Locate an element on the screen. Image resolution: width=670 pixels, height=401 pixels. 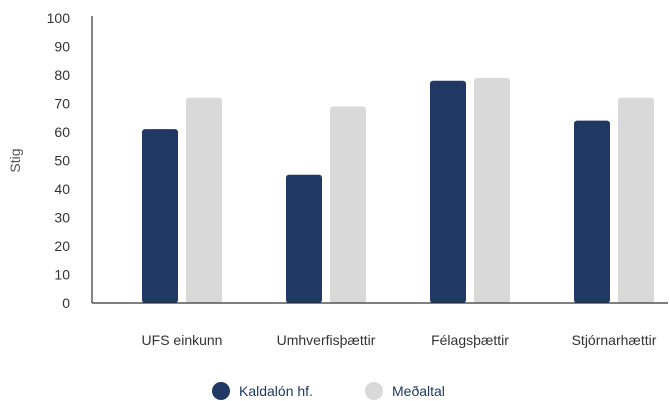
y-tick-label: 100 is located at coordinates (59, 18).